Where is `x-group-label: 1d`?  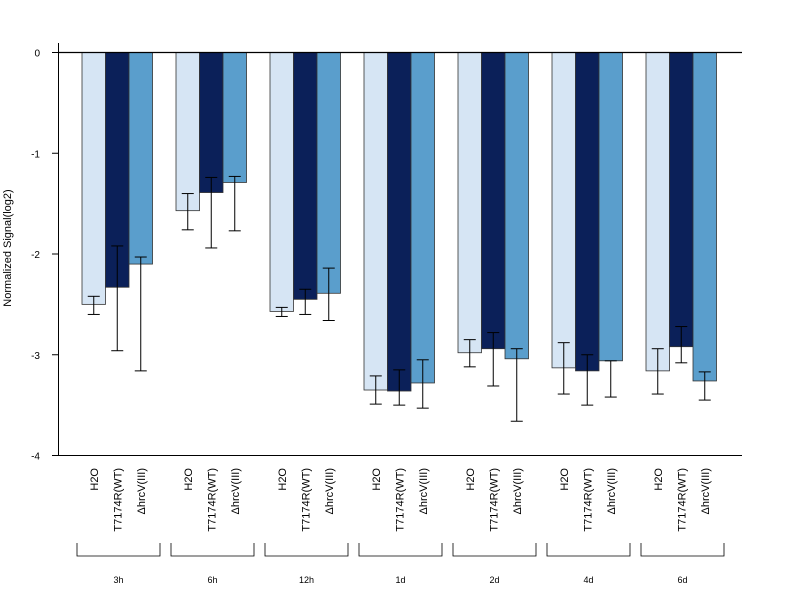
x-group-label: 1d is located at coordinates (400, 580).